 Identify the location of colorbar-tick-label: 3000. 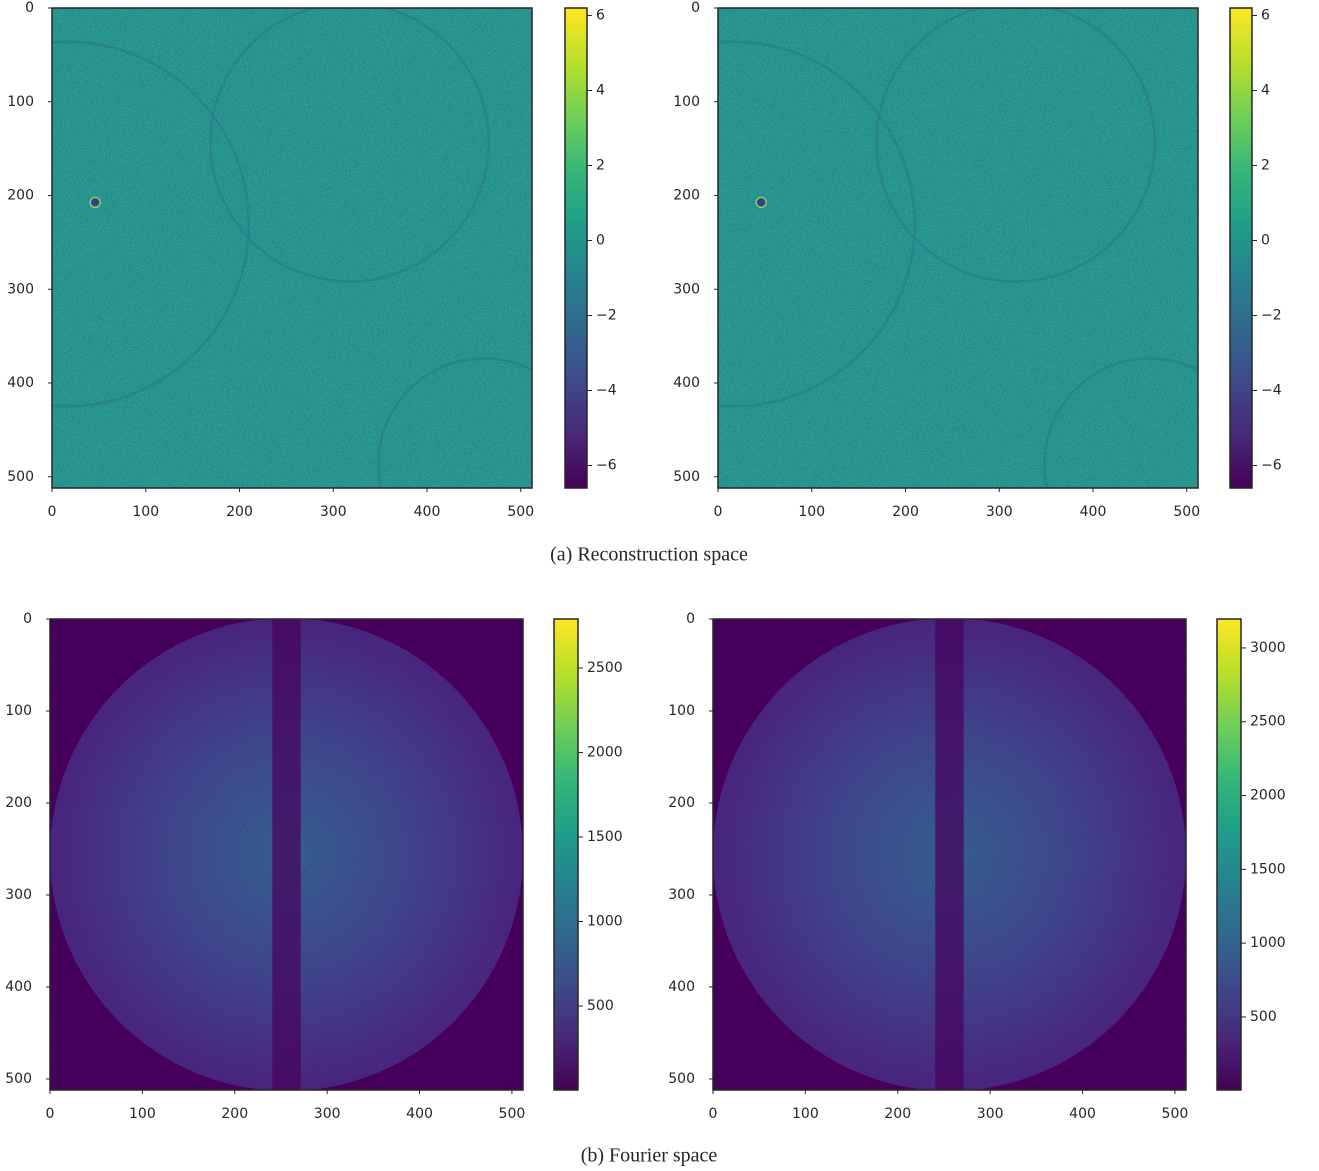
(1268, 648).